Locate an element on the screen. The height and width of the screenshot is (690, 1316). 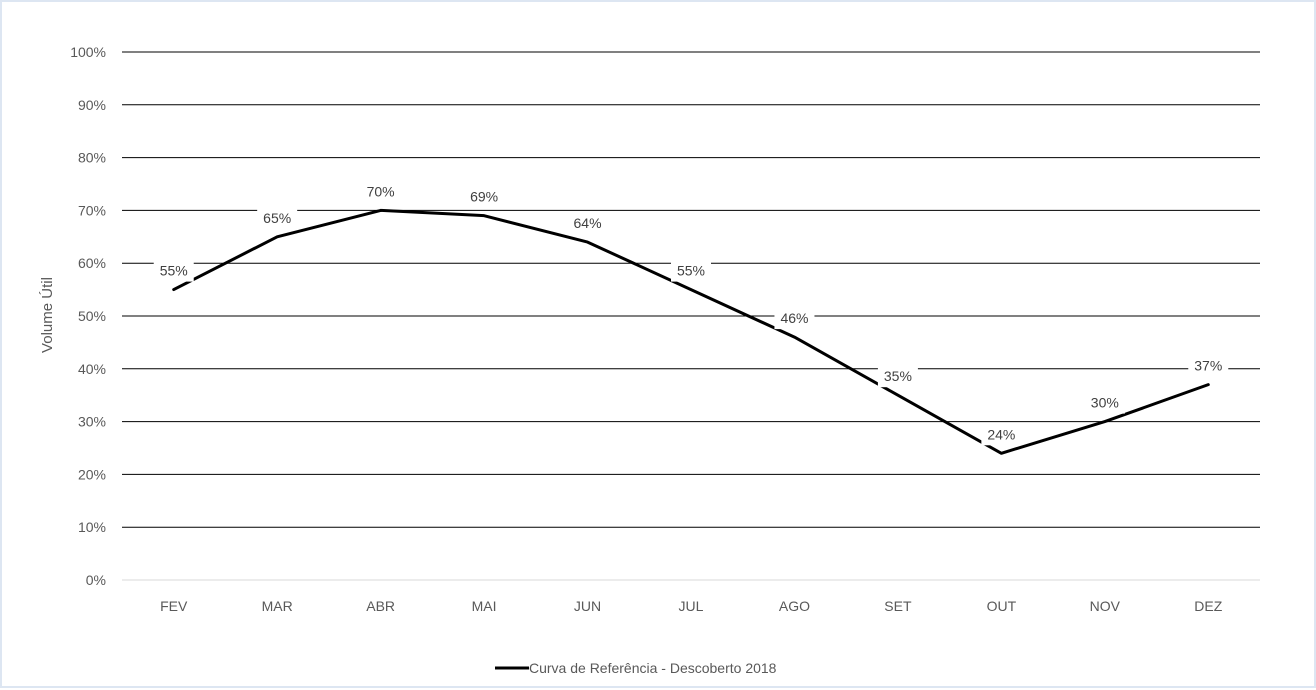
legend-label: Curva de Referência - Descoberto 2018 is located at coordinates (653, 668).